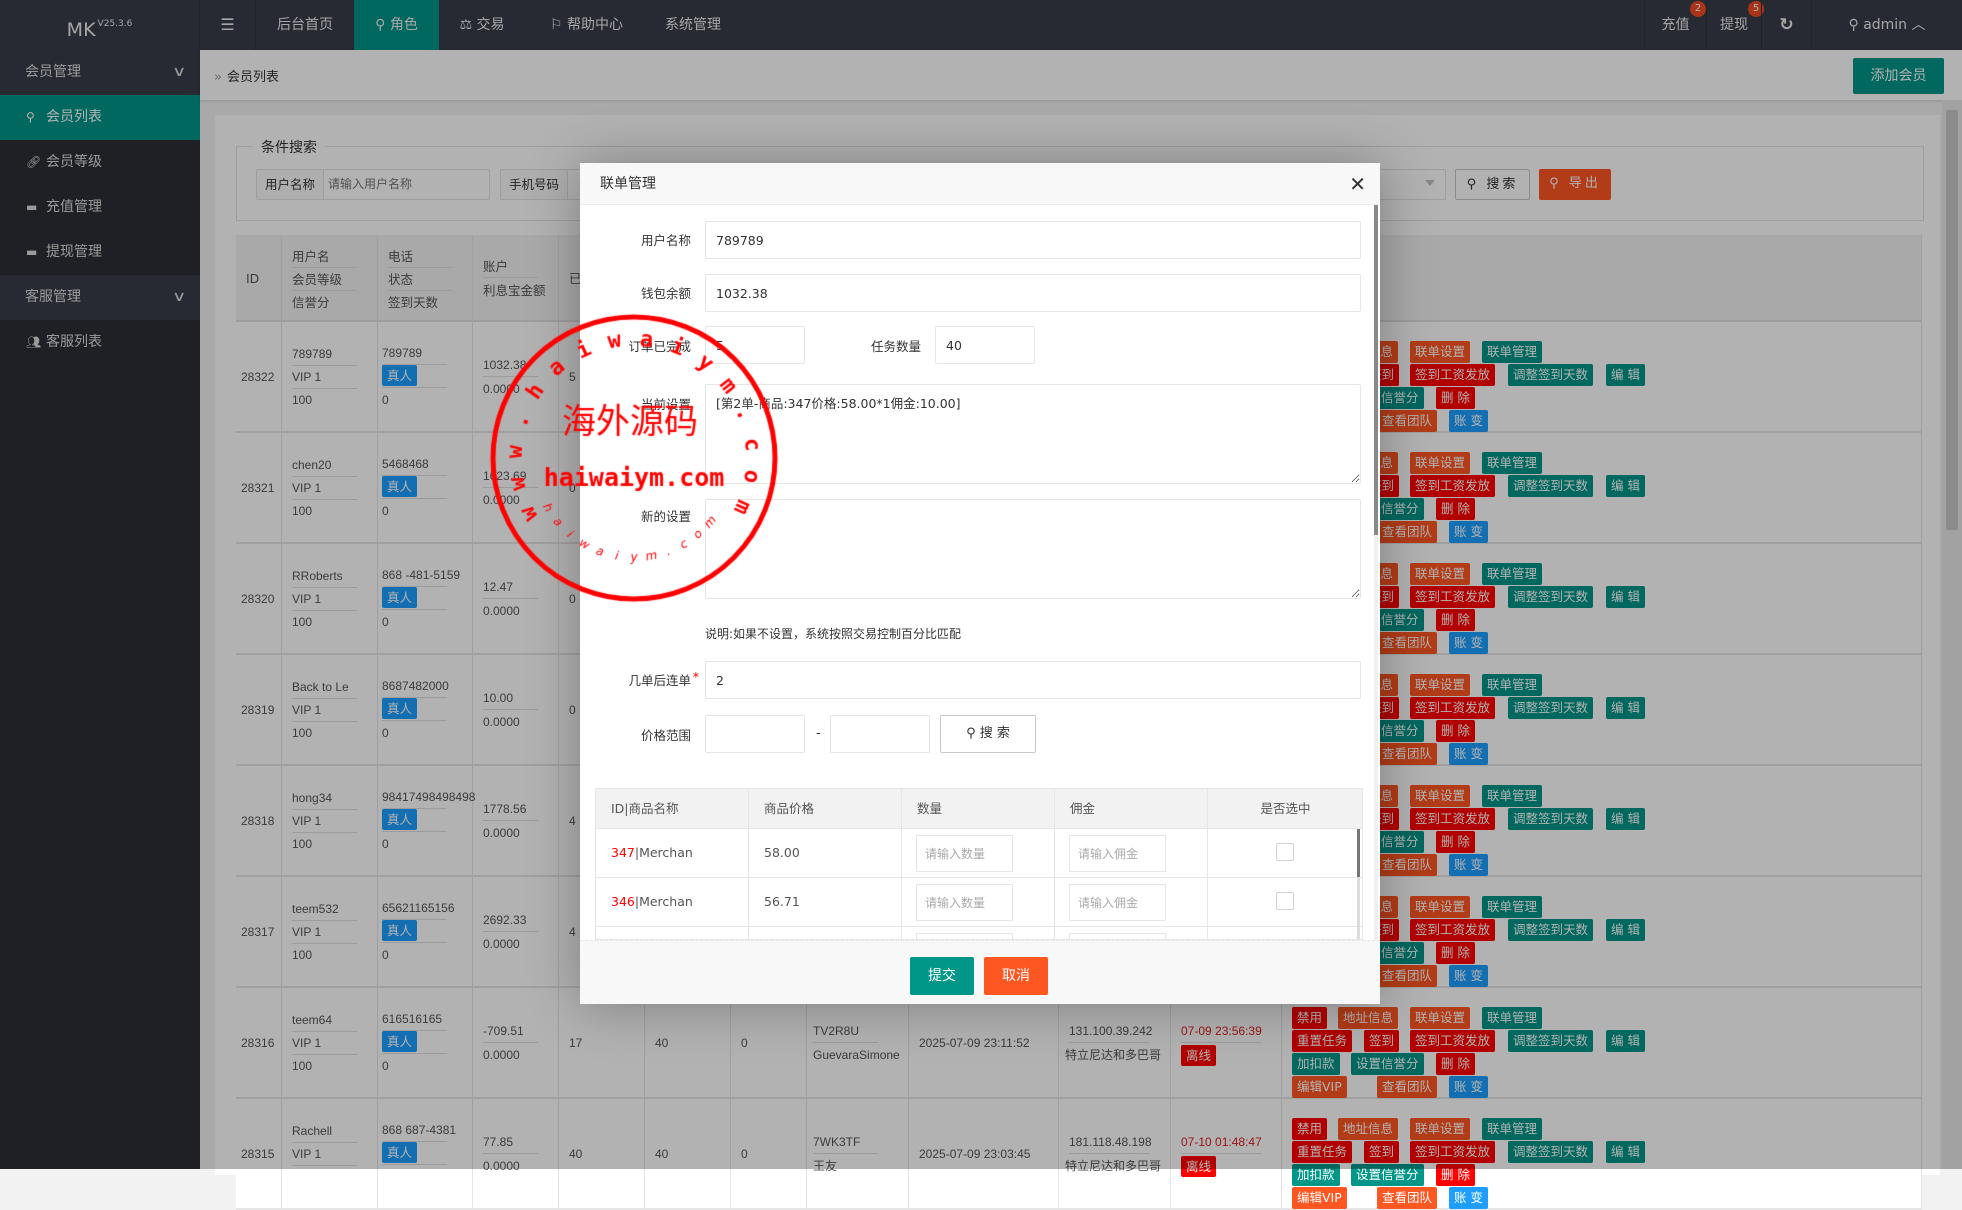 This screenshot has height=1210, width=1962. What do you see at coordinates (1575, 184) in the screenshot?
I see `export-button: ⚲ 导出` at bounding box center [1575, 184].